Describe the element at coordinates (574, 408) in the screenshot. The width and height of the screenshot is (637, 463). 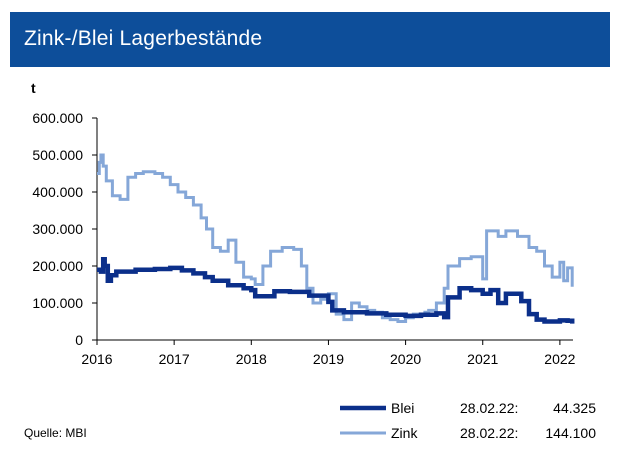
I see `legend-value-blei: 44.325` at that location.